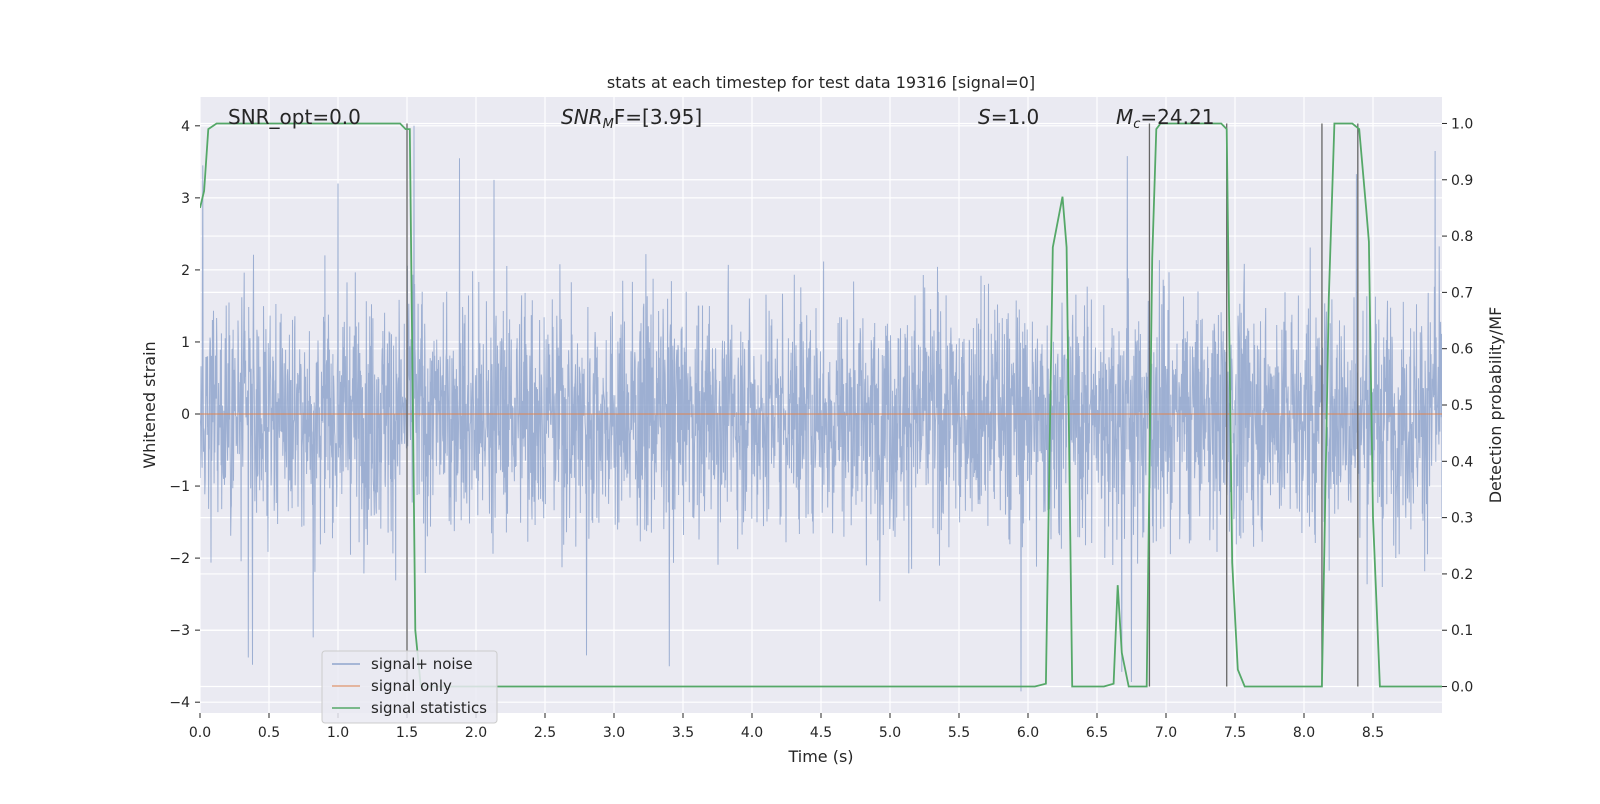  I want to click on legend-label-signal-only: signal only, so click(411, 686).